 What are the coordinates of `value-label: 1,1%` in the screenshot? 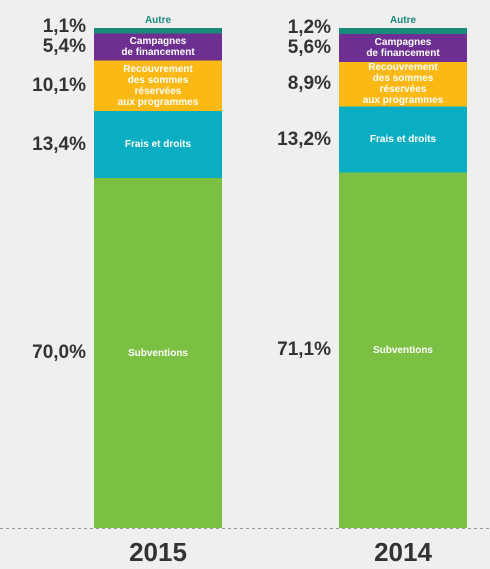 It's located at (64, 26).